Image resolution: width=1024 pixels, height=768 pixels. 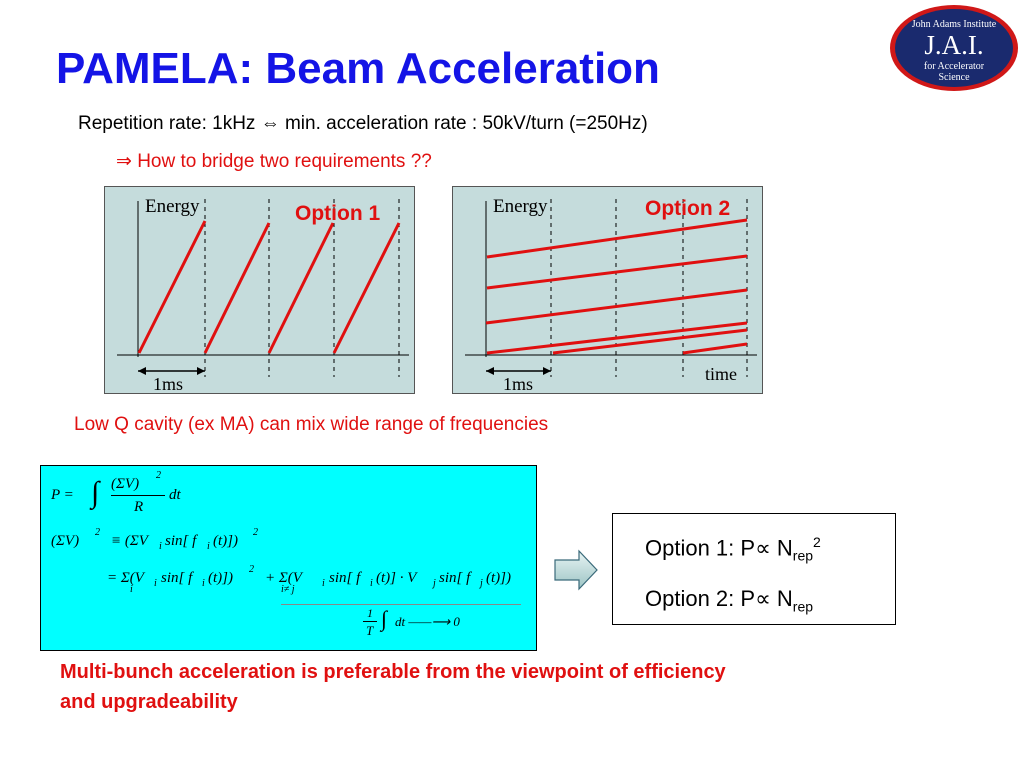 I want to click on logo-line1: John Adams Institute, so click(x=954, y=24).